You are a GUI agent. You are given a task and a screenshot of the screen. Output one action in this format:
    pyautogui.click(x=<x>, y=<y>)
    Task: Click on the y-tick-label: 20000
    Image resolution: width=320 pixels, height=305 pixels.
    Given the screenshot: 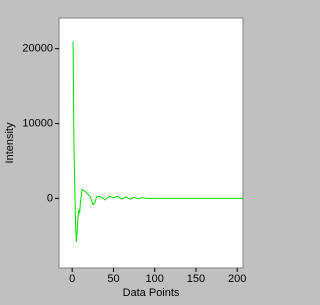 What is the action you would take?
    pyautogui.click(x=37, y=49)
    